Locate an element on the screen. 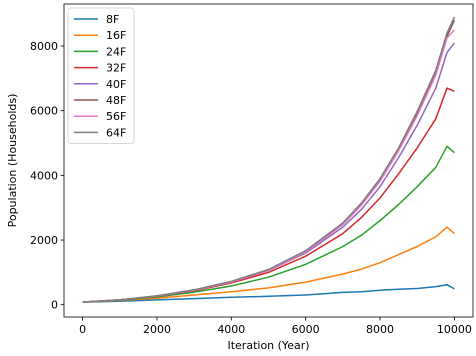 The image size is (476, 356). y-tick-label: 2000 is located at coordinates (44, 240).